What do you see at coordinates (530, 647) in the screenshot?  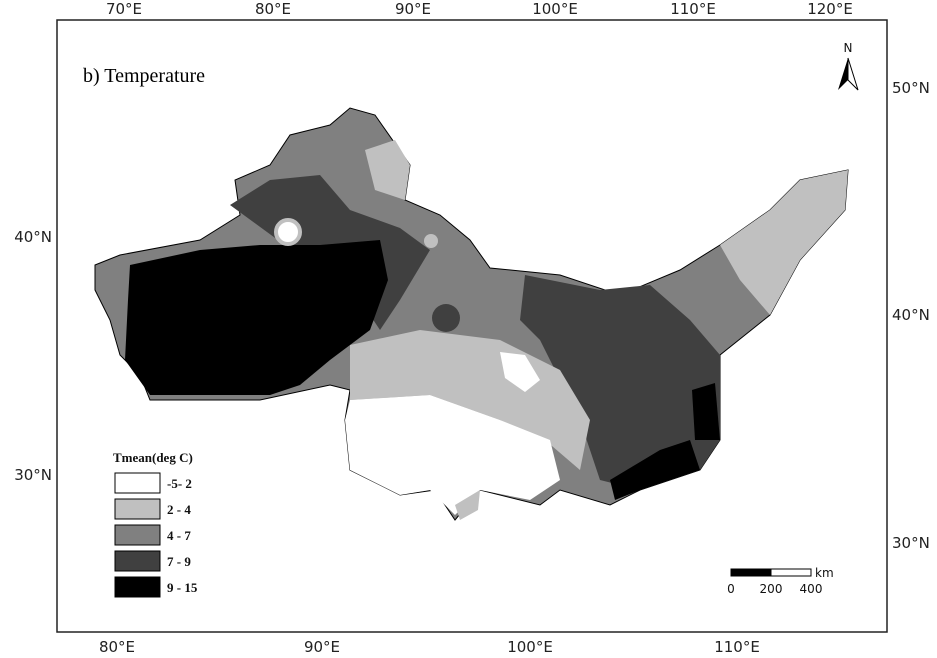 I see `bottom-tick-label: 100°E` at bounding box center [530, 647].